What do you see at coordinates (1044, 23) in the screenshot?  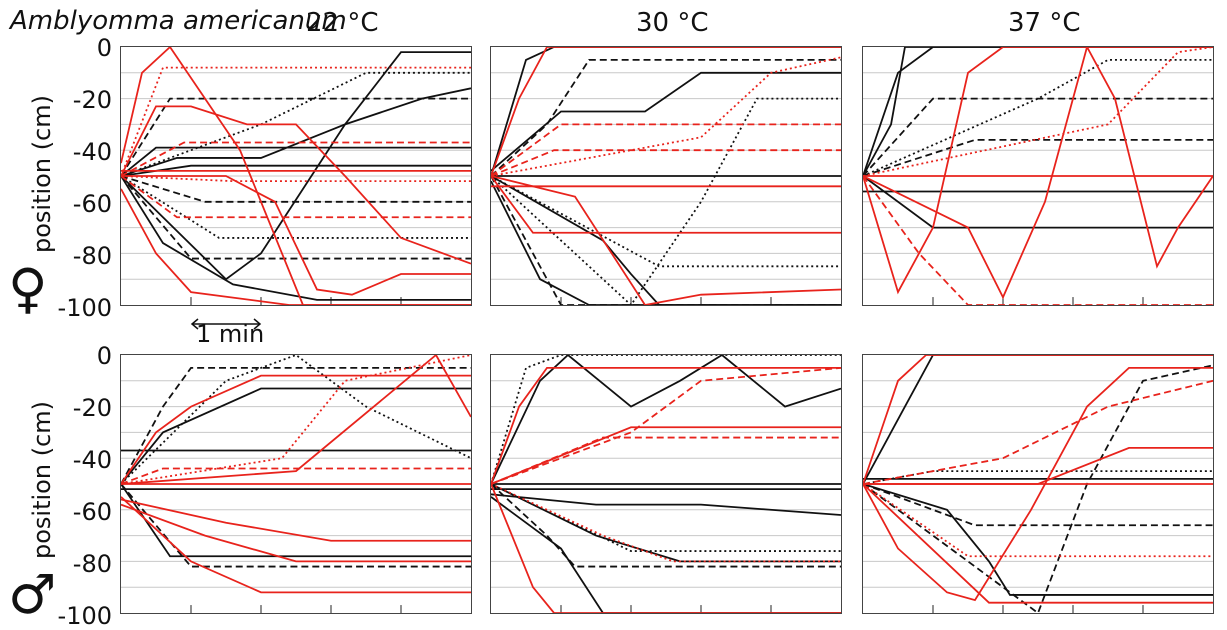 I see `temp-label-37: 37 °C` at bounding box center [1044, 23].